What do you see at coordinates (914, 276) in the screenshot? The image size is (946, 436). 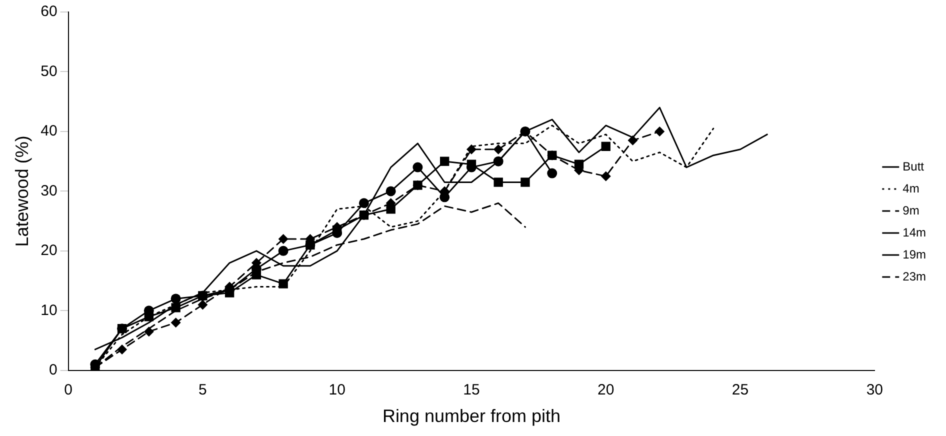 I see `legend-label: 23m` at bounding box center [914, 276].